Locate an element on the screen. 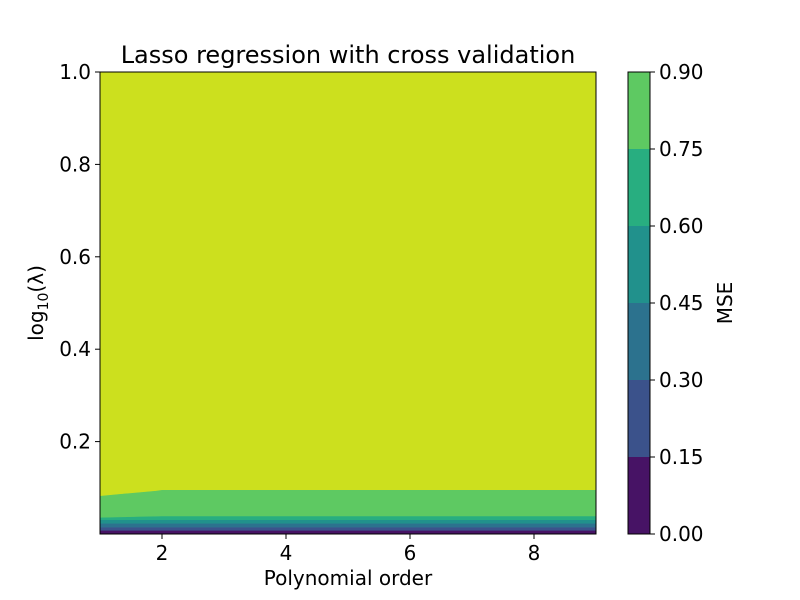  y-axis: 0.2 0.4 0.6 0.8 1.0 is located at coordinates (79, 257).